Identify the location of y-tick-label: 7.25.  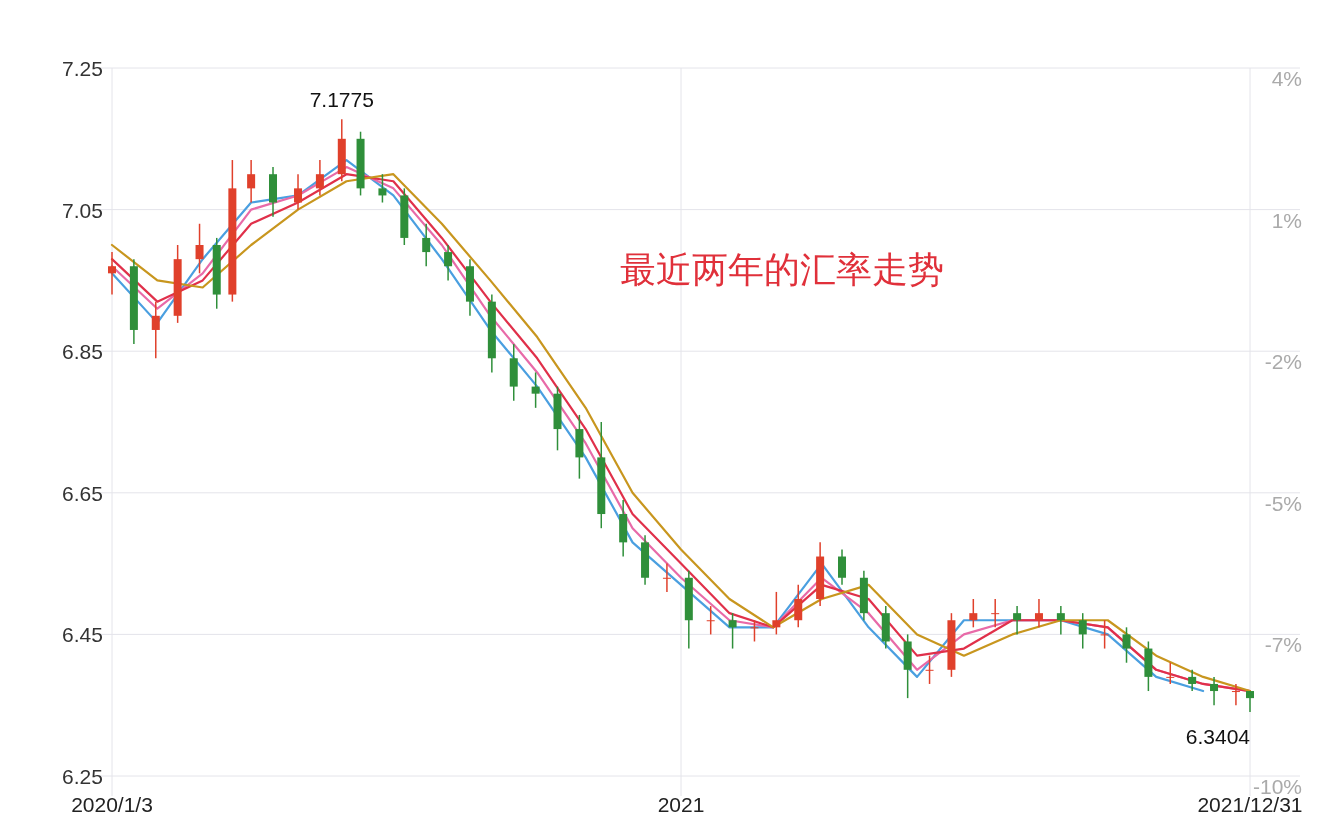
(82, 68).